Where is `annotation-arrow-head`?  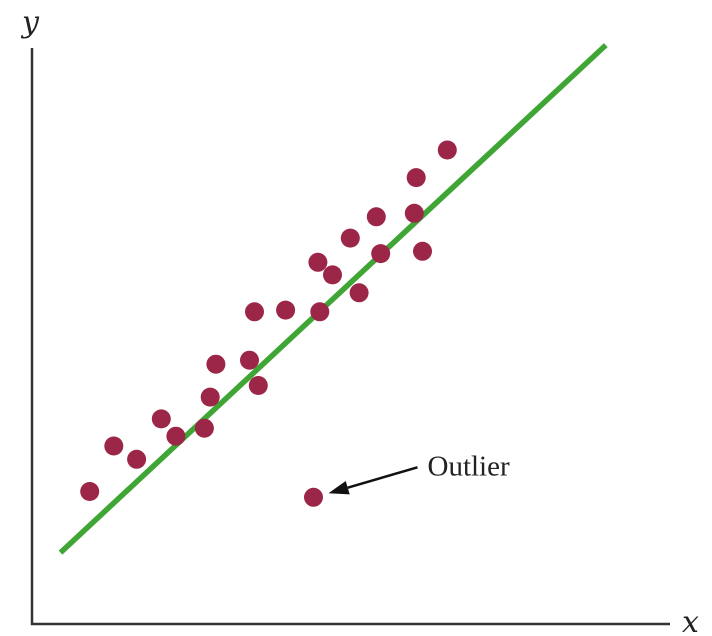
annotation-arrow-head is located at coordinates (339, 488).